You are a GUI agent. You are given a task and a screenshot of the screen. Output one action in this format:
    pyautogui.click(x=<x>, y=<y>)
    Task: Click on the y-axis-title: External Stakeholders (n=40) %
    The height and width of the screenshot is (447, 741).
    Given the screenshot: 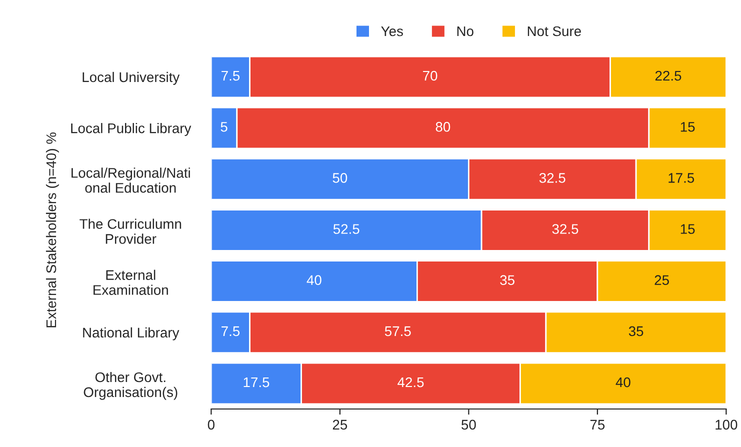 What is the action you would take?
    pyautogui.click(x=52, y=230)
    